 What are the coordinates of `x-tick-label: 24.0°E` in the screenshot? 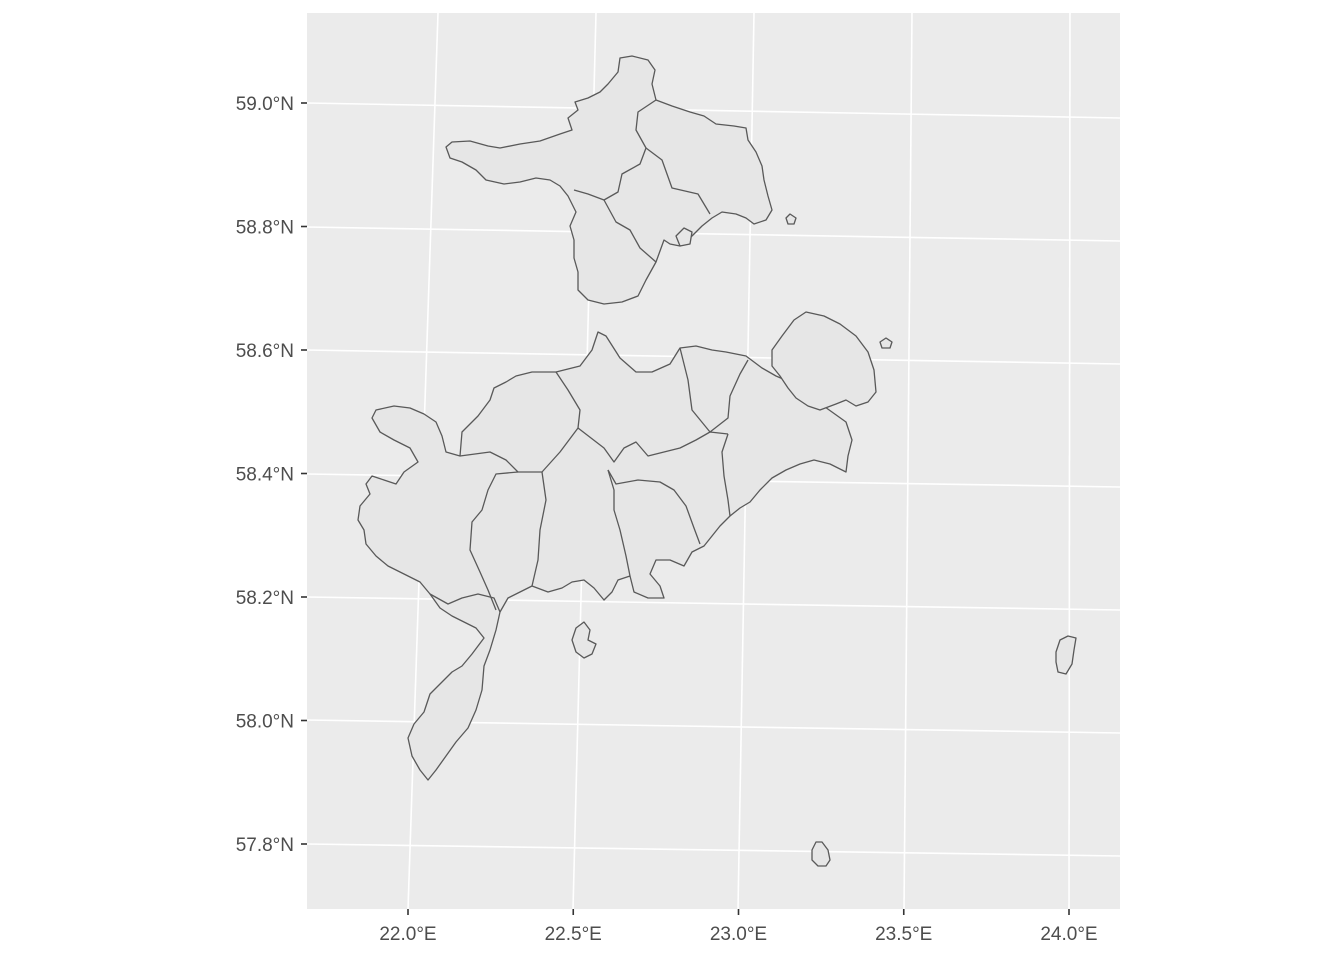 It's located at (1068, 934).